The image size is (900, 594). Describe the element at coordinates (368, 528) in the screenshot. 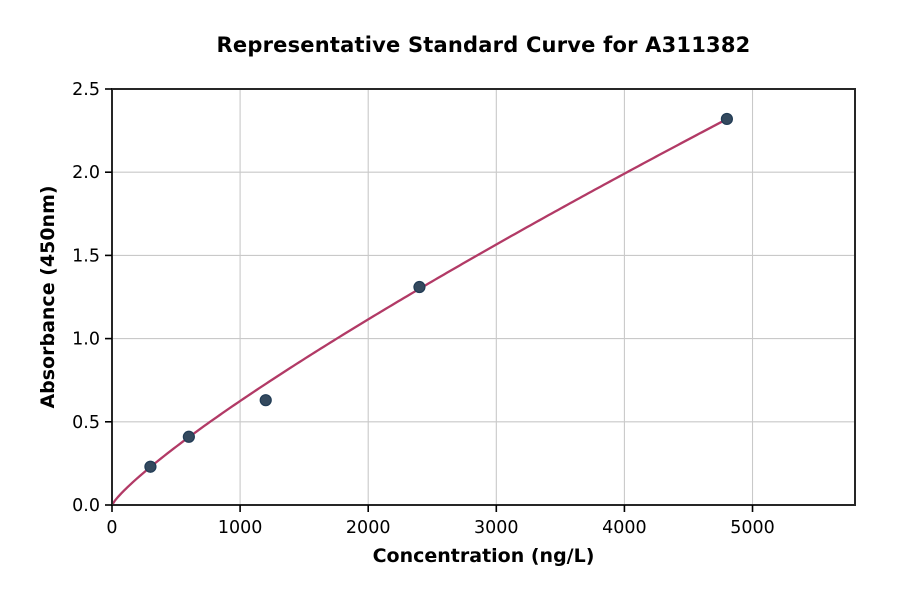

I see `x-tick-label: 2000` at that location.